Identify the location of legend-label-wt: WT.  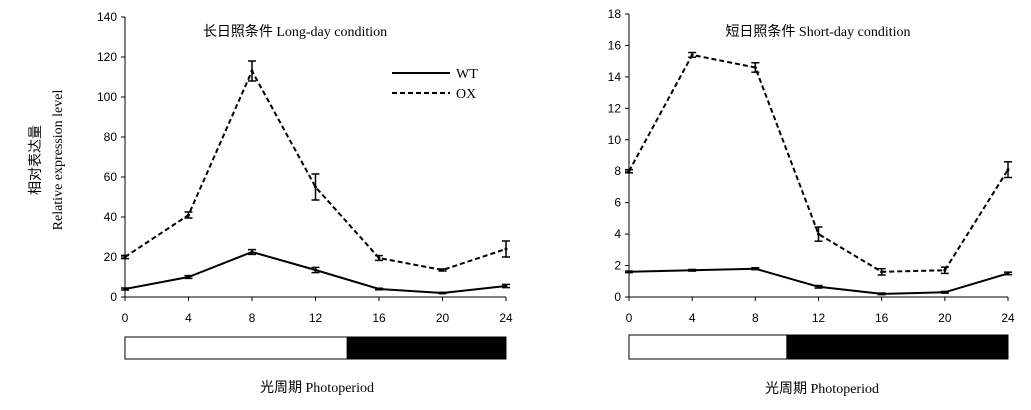
(467, 74).